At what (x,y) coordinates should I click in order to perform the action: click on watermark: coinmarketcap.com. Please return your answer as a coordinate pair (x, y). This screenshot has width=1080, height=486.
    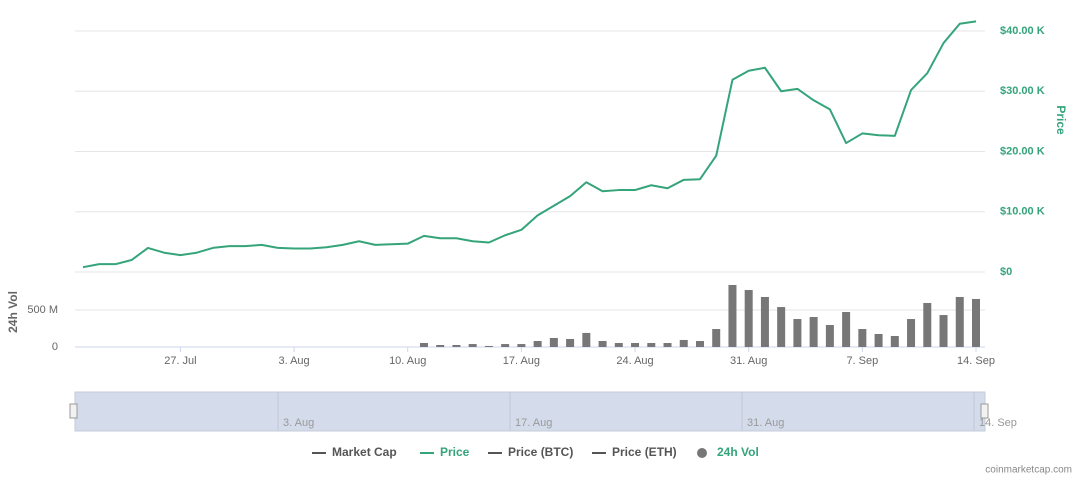
    Looking at the image, I should click on (1028, 470).